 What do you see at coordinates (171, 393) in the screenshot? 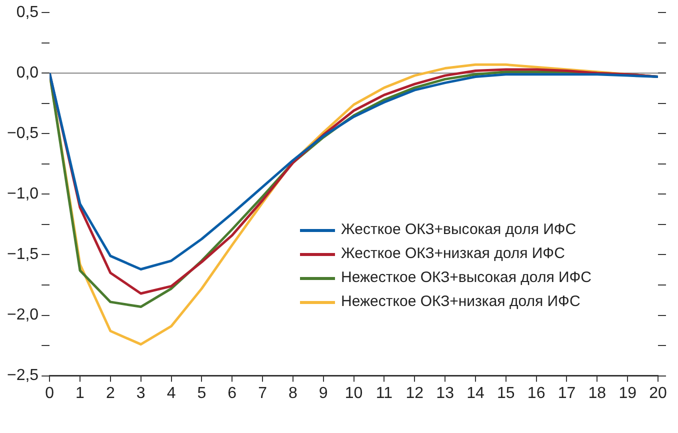
I see `x-tick-label: 4` at bounding box center [171, 393].